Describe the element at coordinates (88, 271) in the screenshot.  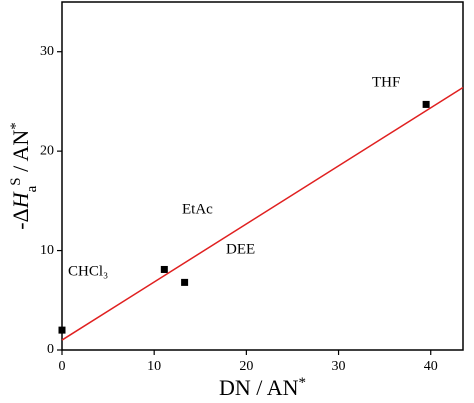
I see `annotation: CHCl₃` at that location.